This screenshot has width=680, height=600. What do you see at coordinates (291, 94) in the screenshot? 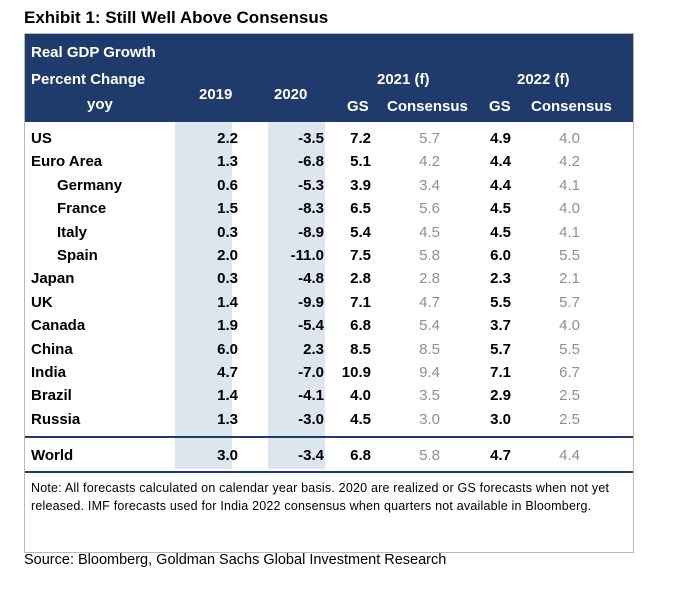
I see `header-2020: 2020` at bounding box center [291, 94].